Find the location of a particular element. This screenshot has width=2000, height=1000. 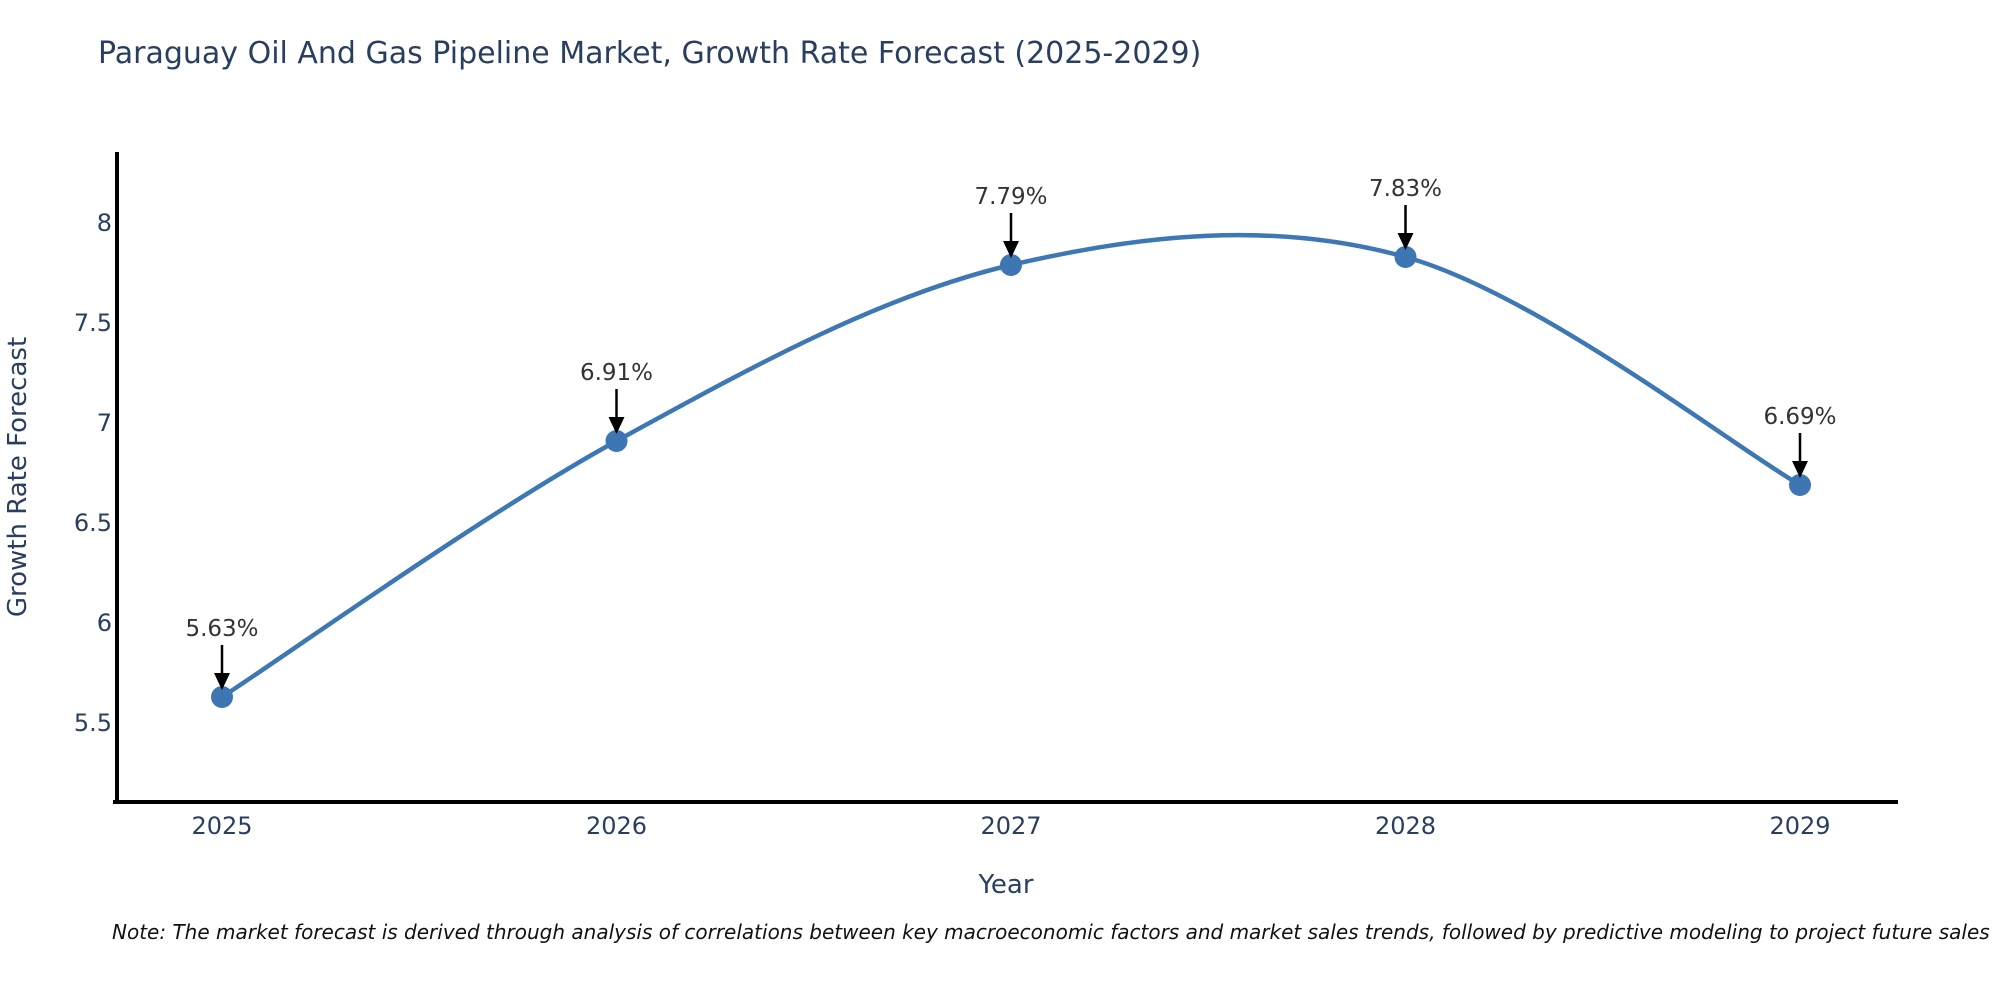

point-annotation: 6.91% is located at coordinates (616, 373).